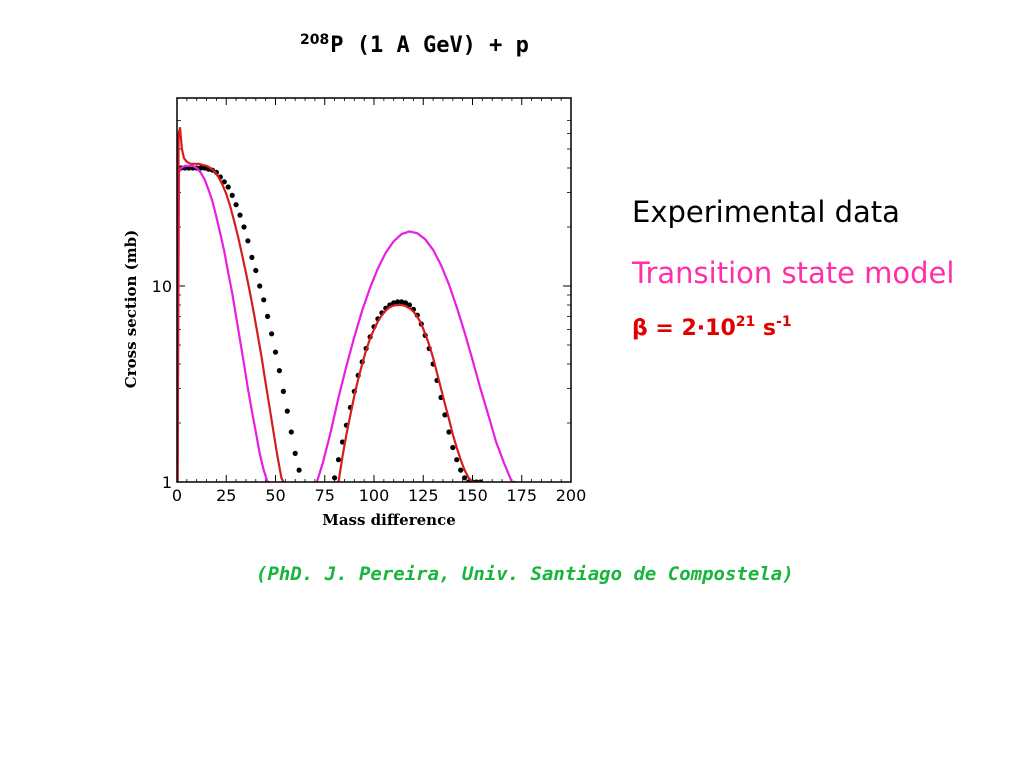 The width and height of the screenshot is (1024, 768). I want to click on beta-value: β = 2·10, so click(684, 328).